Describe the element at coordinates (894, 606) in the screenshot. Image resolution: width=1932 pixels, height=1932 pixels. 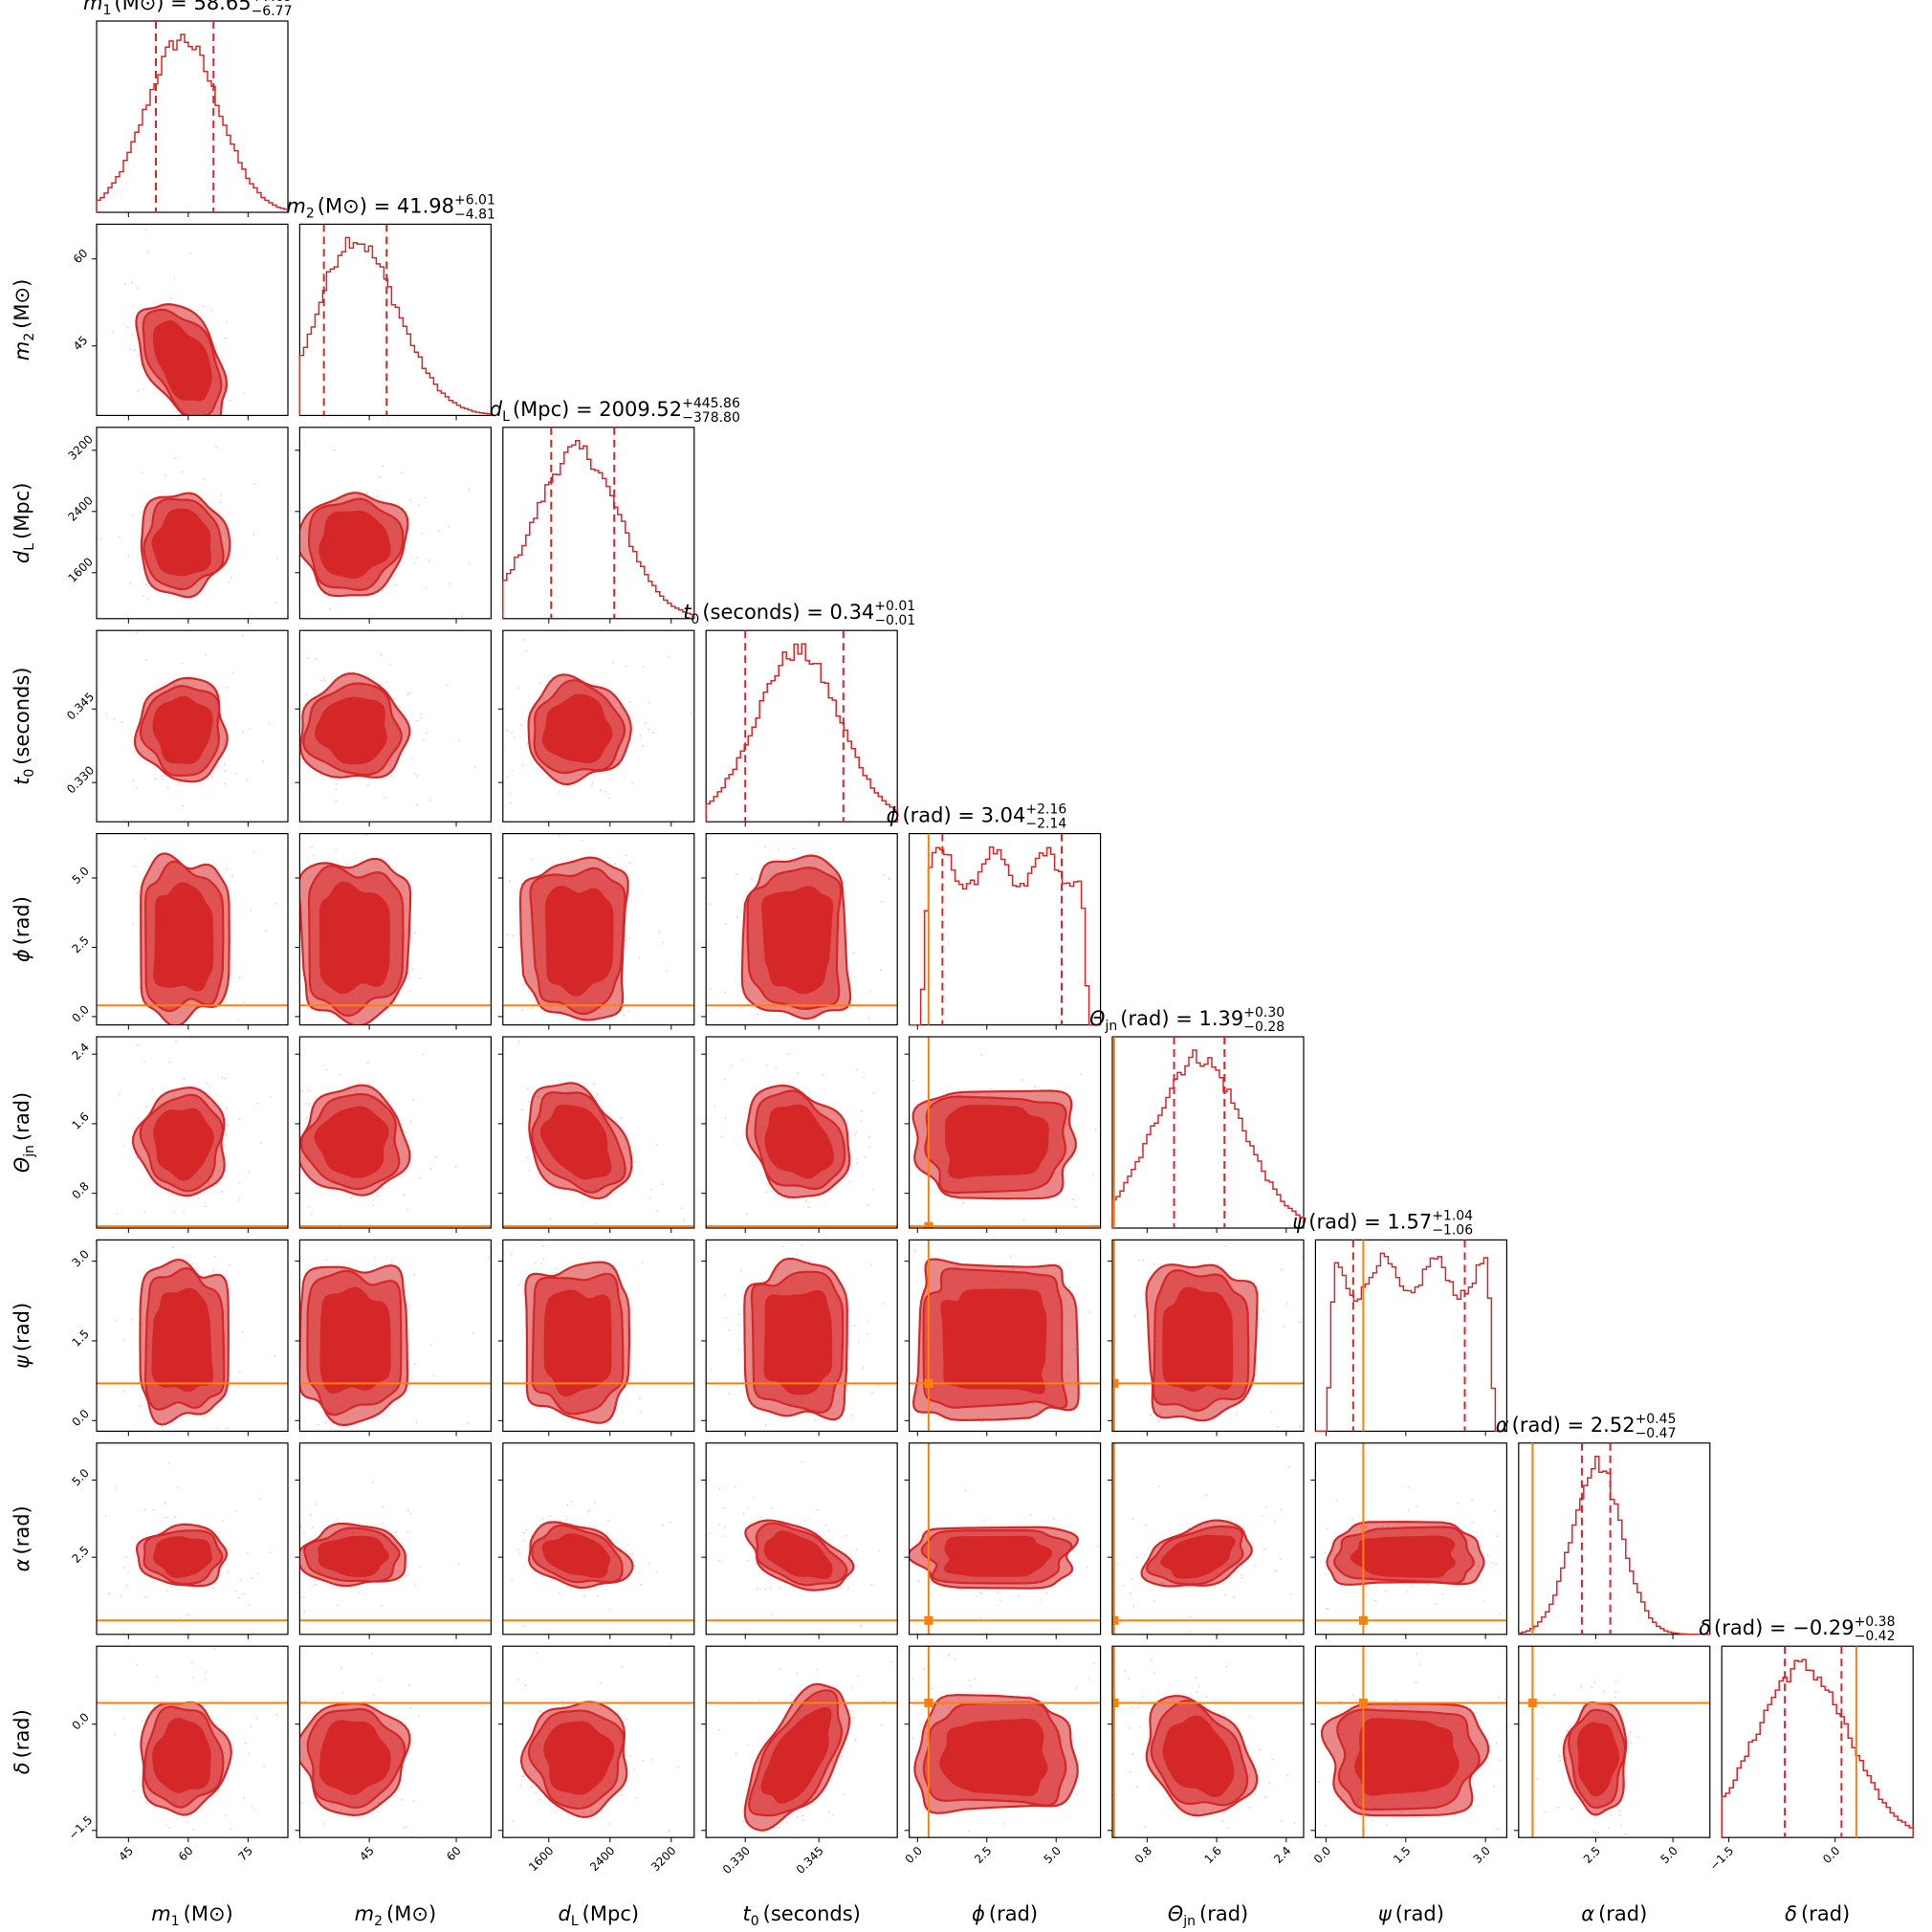
I see `title-err-plus: +0.01` at that location.